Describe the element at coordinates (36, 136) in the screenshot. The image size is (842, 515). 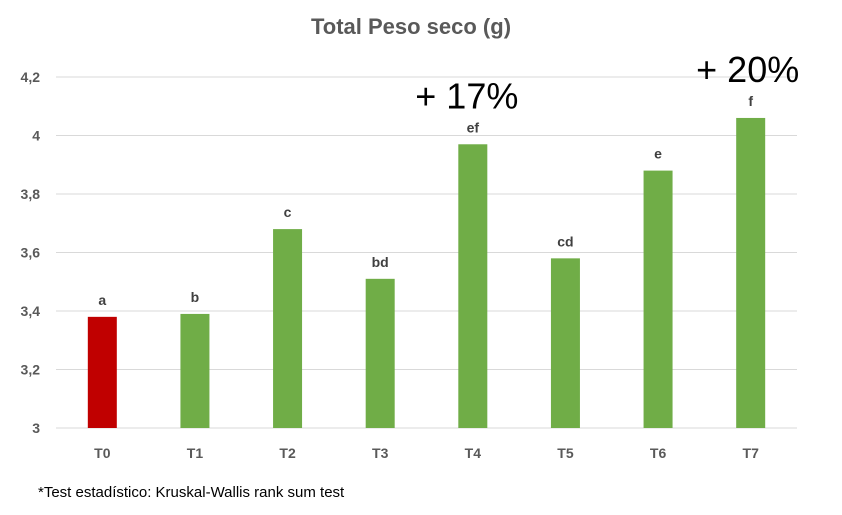
I see `y-tick-label: 4` at that location.